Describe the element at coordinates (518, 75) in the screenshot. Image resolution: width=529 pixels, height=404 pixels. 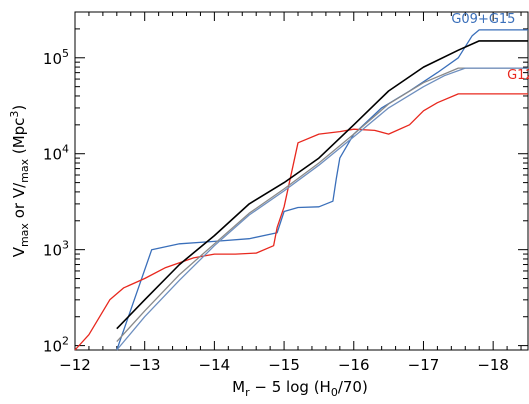
I see `series-annotation: G12` at that location.